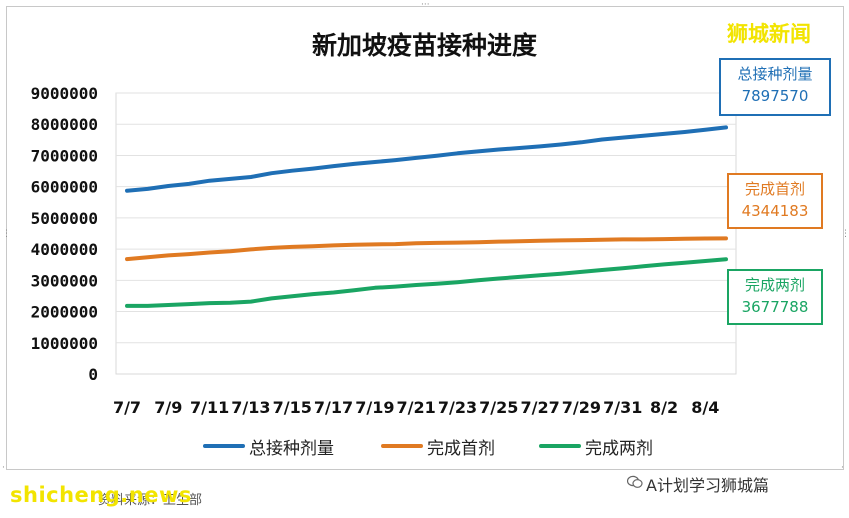  What do you see at coordinates (619, 449) in the screenshot?
I see `legend-label-second-dose: 完成两剂` at bounding box center [619, 449].